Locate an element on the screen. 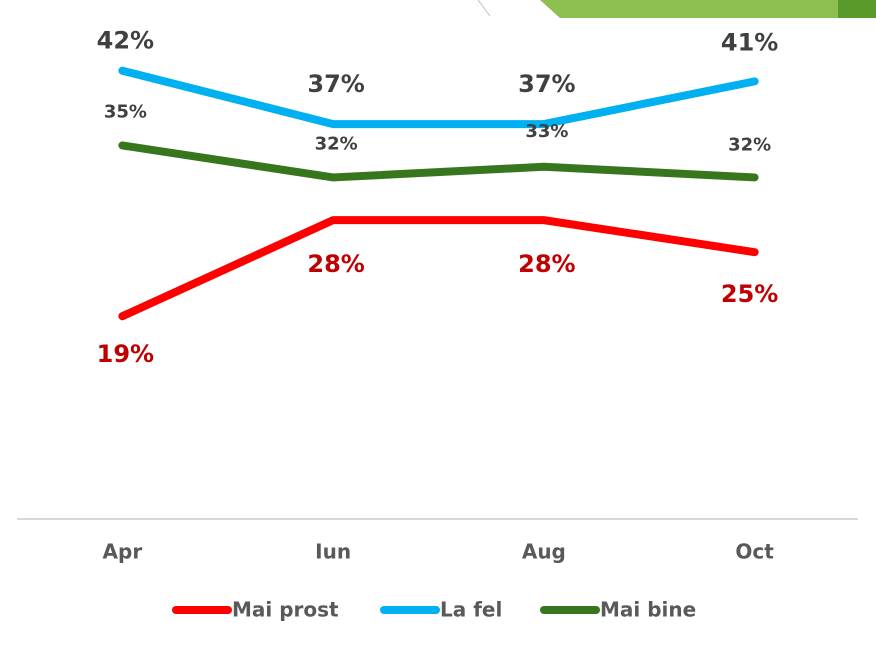 Image resolution: width=876 pixels, height=648 pixels. x-tick-label: Aug is located at coordinates (544, 552).